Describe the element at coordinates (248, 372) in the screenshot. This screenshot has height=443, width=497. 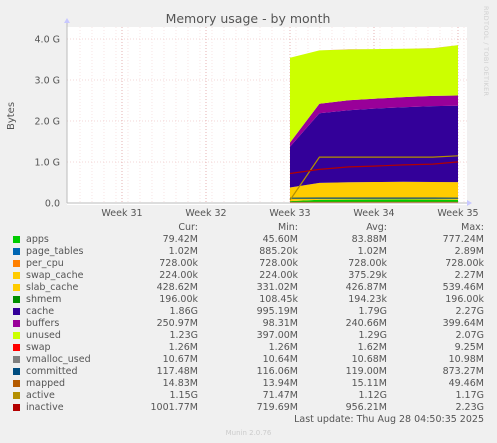
I see `legend-row: committed 117.48M 116.06M 119.00M 873.27M` at that location.